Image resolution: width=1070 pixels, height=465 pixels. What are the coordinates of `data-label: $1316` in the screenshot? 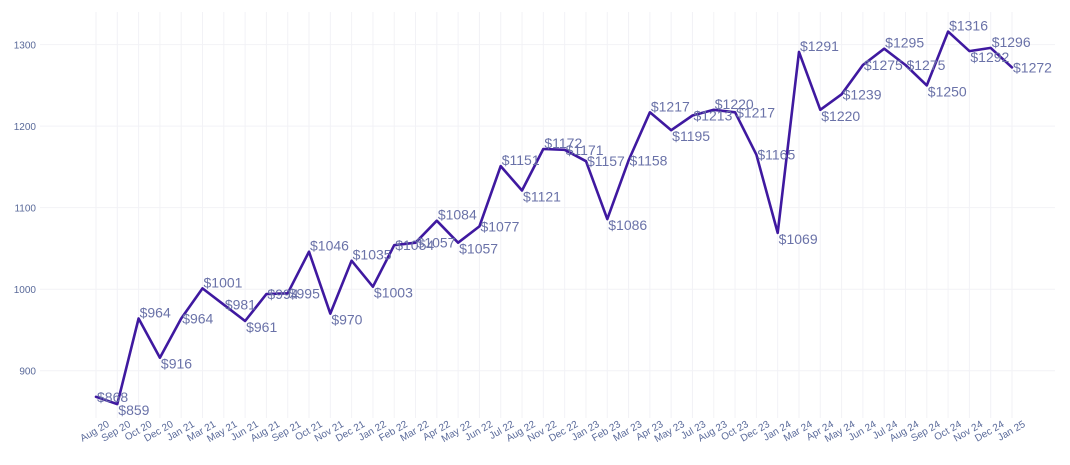 It's located at (968, 26).